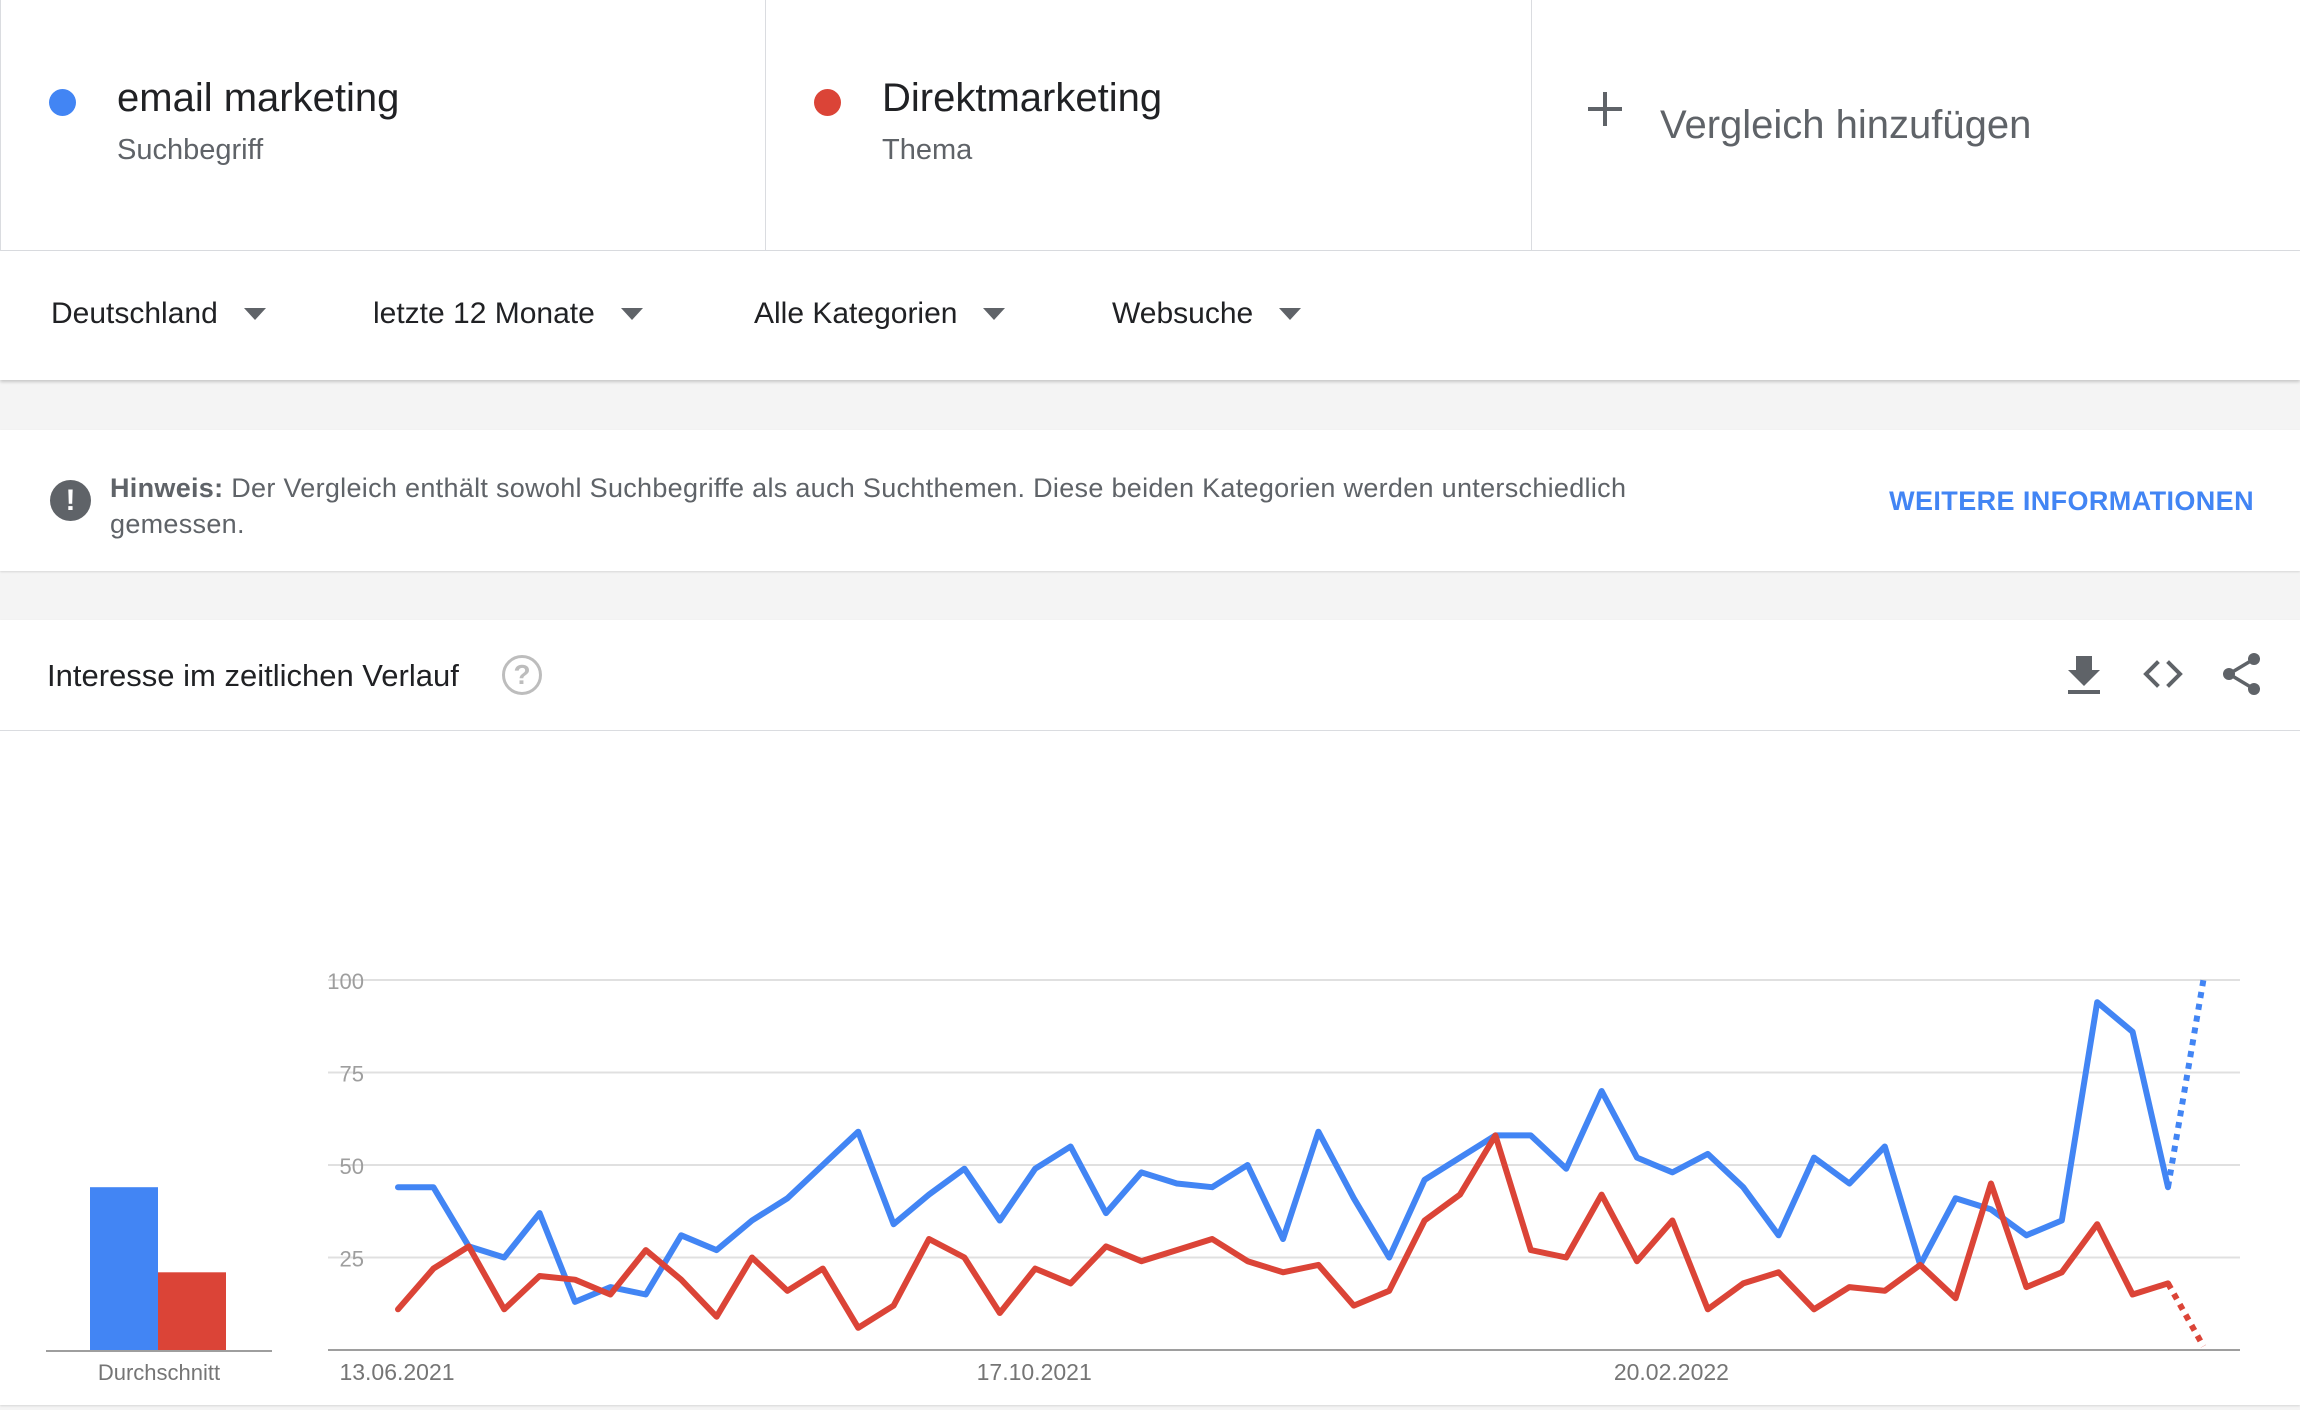  What do you see at coordinates (927, 150) in the screenshot?
I see `term-type: Thema` at bounding box center [927, 150].